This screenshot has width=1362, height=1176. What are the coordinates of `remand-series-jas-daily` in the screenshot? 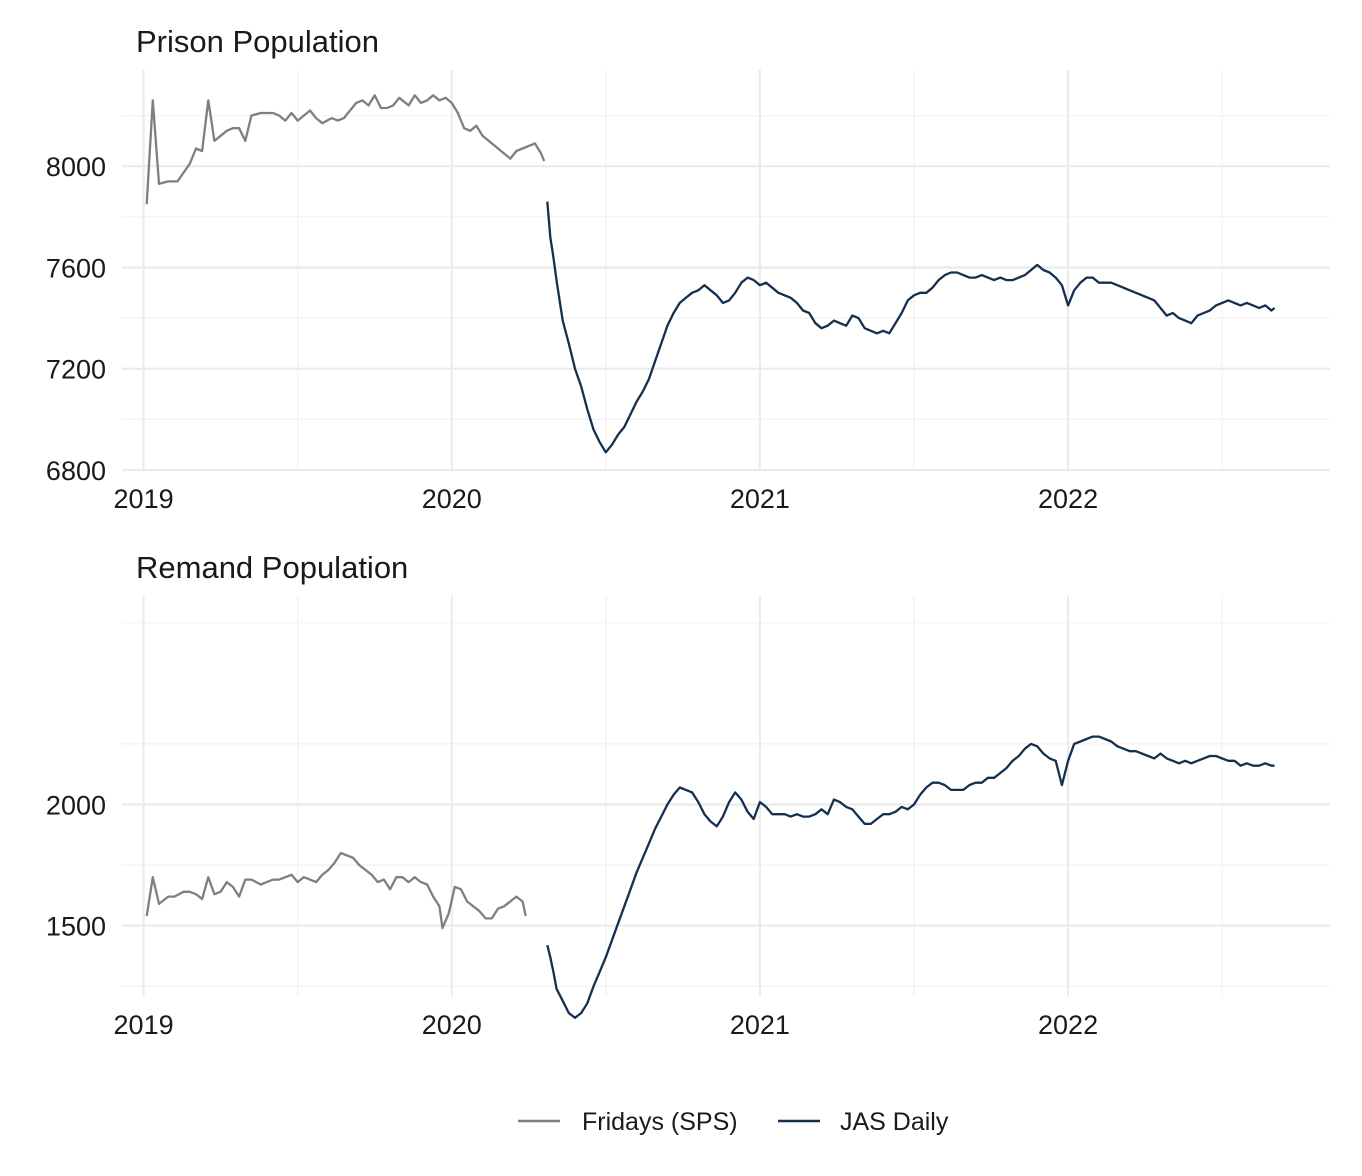 It's located at (910, 877).